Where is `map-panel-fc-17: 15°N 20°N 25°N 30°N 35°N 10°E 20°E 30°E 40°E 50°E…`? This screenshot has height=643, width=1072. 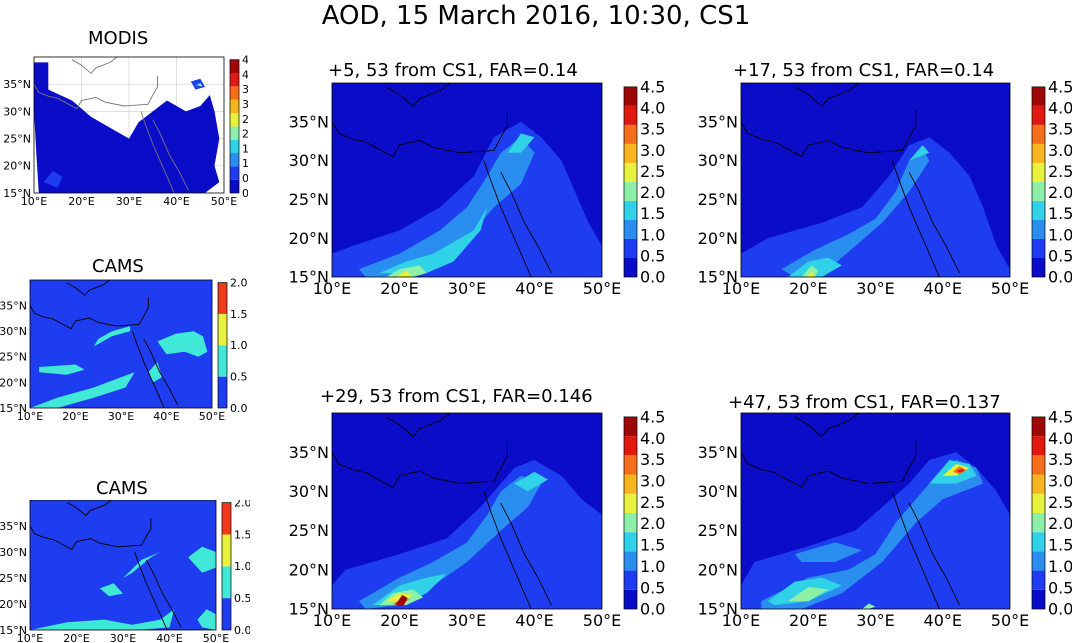 map-panel-fc-17: 15°N 20°N 25°N 30°N 35°N 10°E 20°E 30°E 40°E 50°E… is located at coordinates (885, 189).